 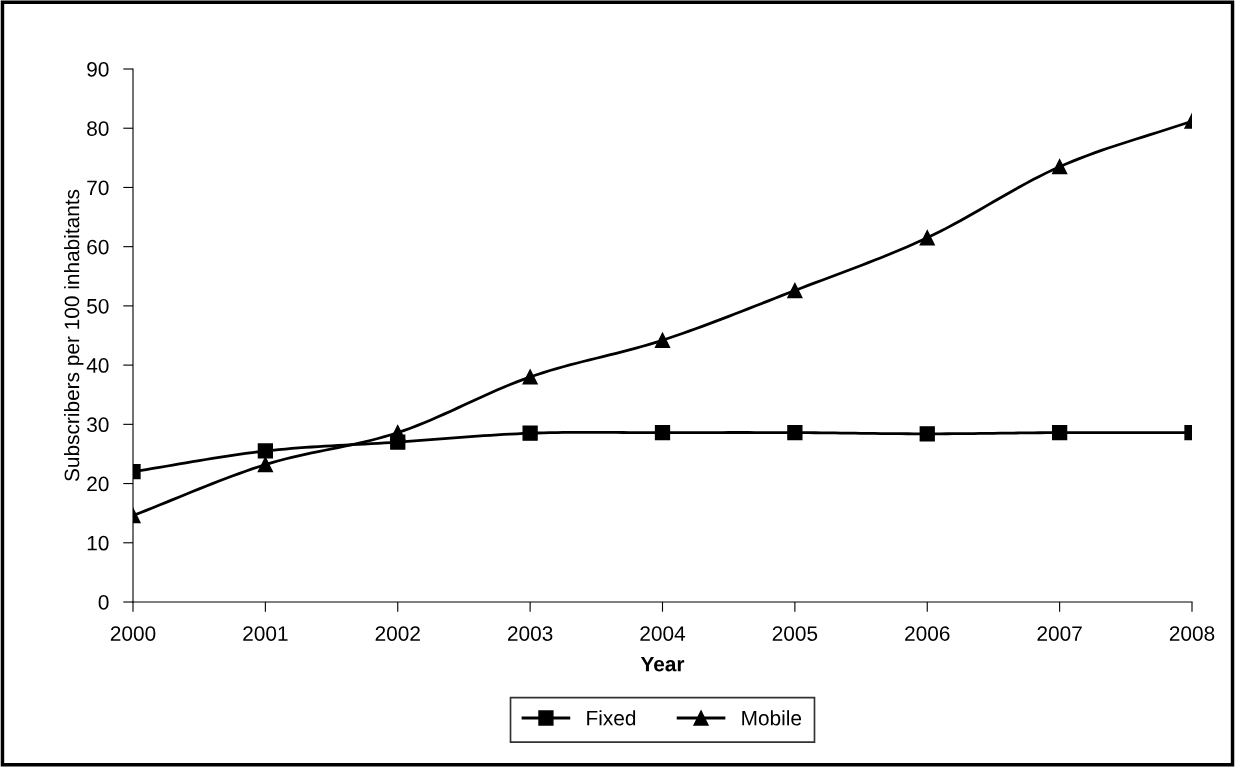 What do you see at coordinates (98, 247) in the screenshot?
I see `y-tick-label: 60` at bounding box center [98, 247].